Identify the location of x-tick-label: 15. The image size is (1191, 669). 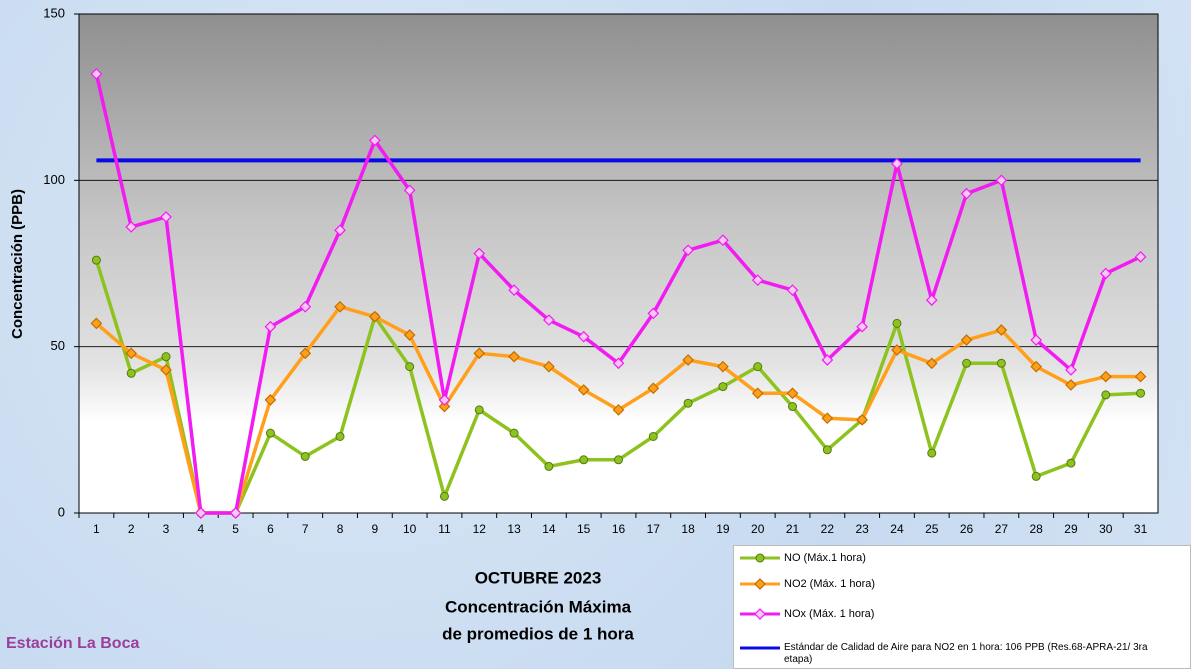
(584, 529).